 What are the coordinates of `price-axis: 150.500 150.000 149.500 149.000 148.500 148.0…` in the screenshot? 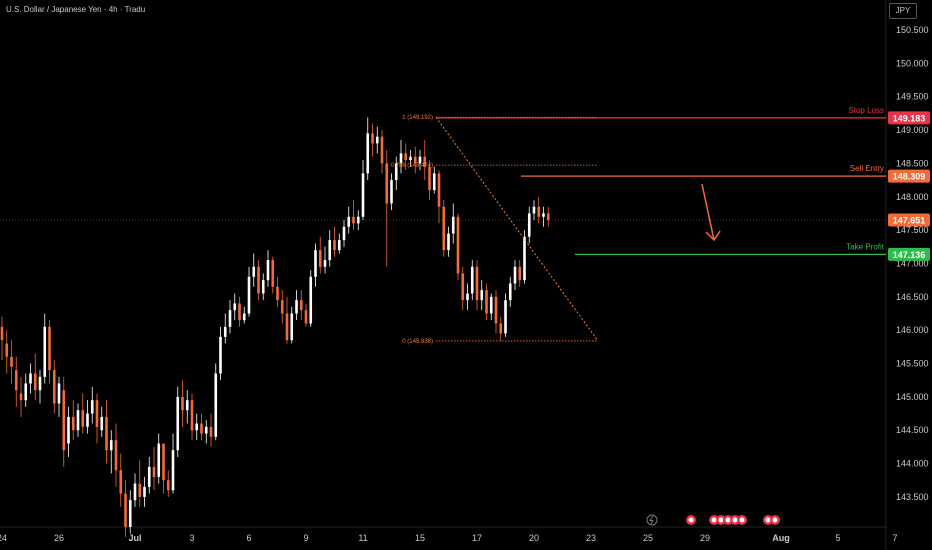 It's located at (912, 263).